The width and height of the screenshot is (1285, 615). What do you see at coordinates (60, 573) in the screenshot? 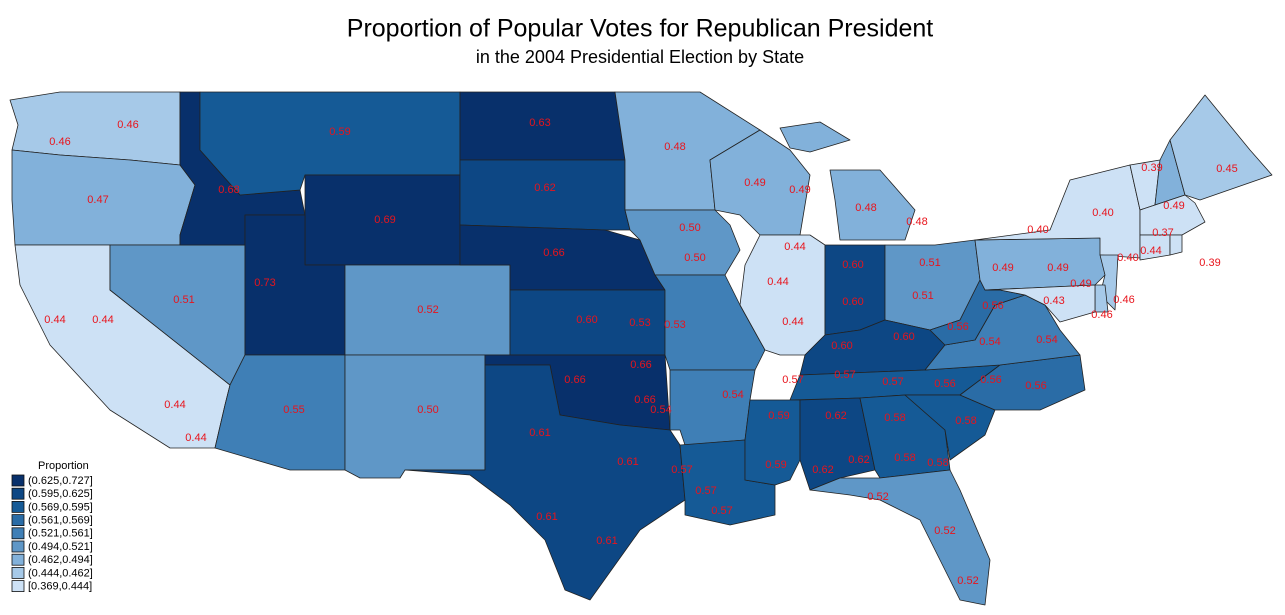
I see `legend-label: (0.444,0.462]` at bounding box center [60, 573].